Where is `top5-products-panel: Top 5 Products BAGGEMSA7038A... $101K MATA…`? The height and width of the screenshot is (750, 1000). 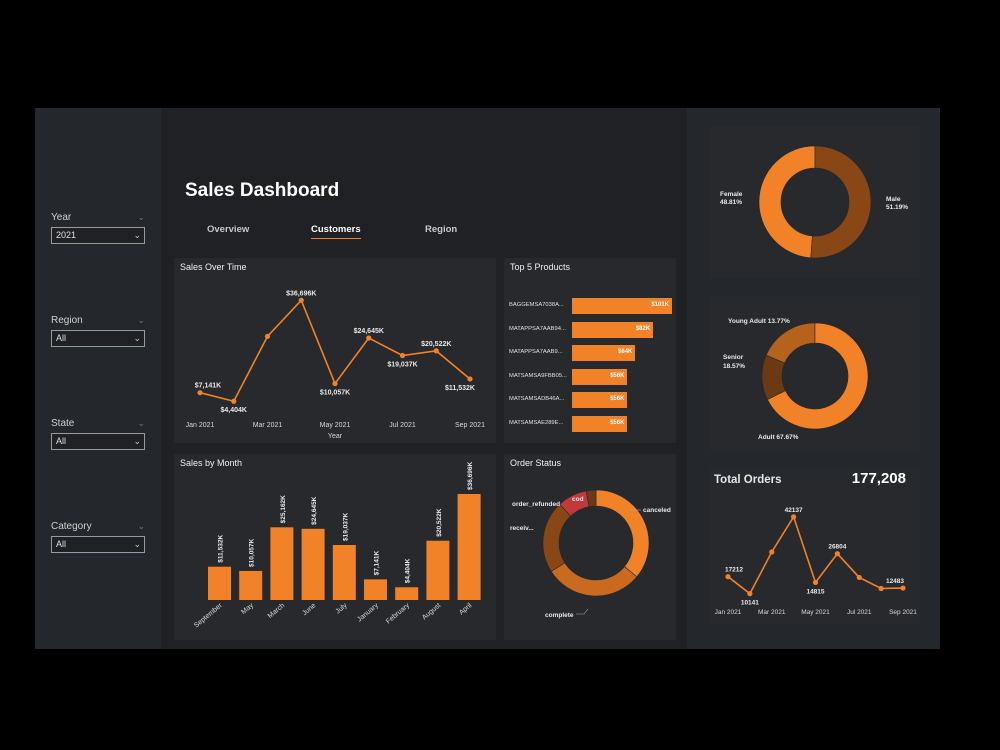
top5-products-panel: Top 5 Products BAGGEMSA7038A... $101K MATA… is located at coordinates (590, 350).